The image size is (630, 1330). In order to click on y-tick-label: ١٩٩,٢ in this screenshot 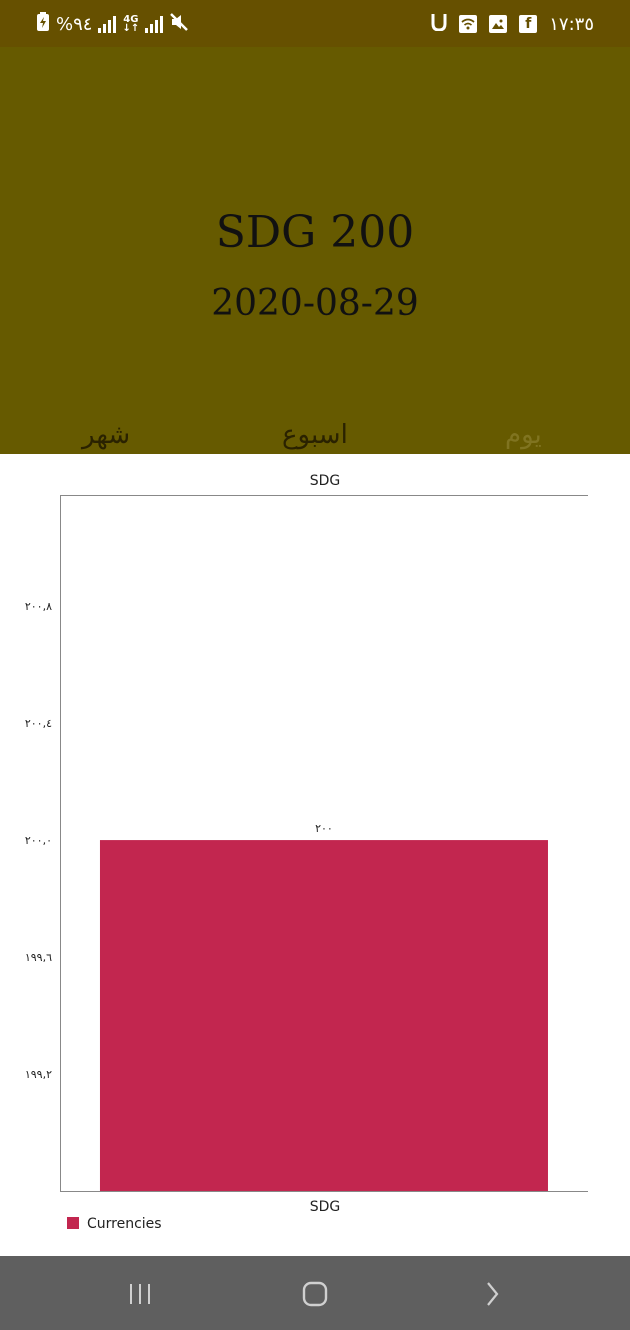, I will do `click(38, 1074)`.